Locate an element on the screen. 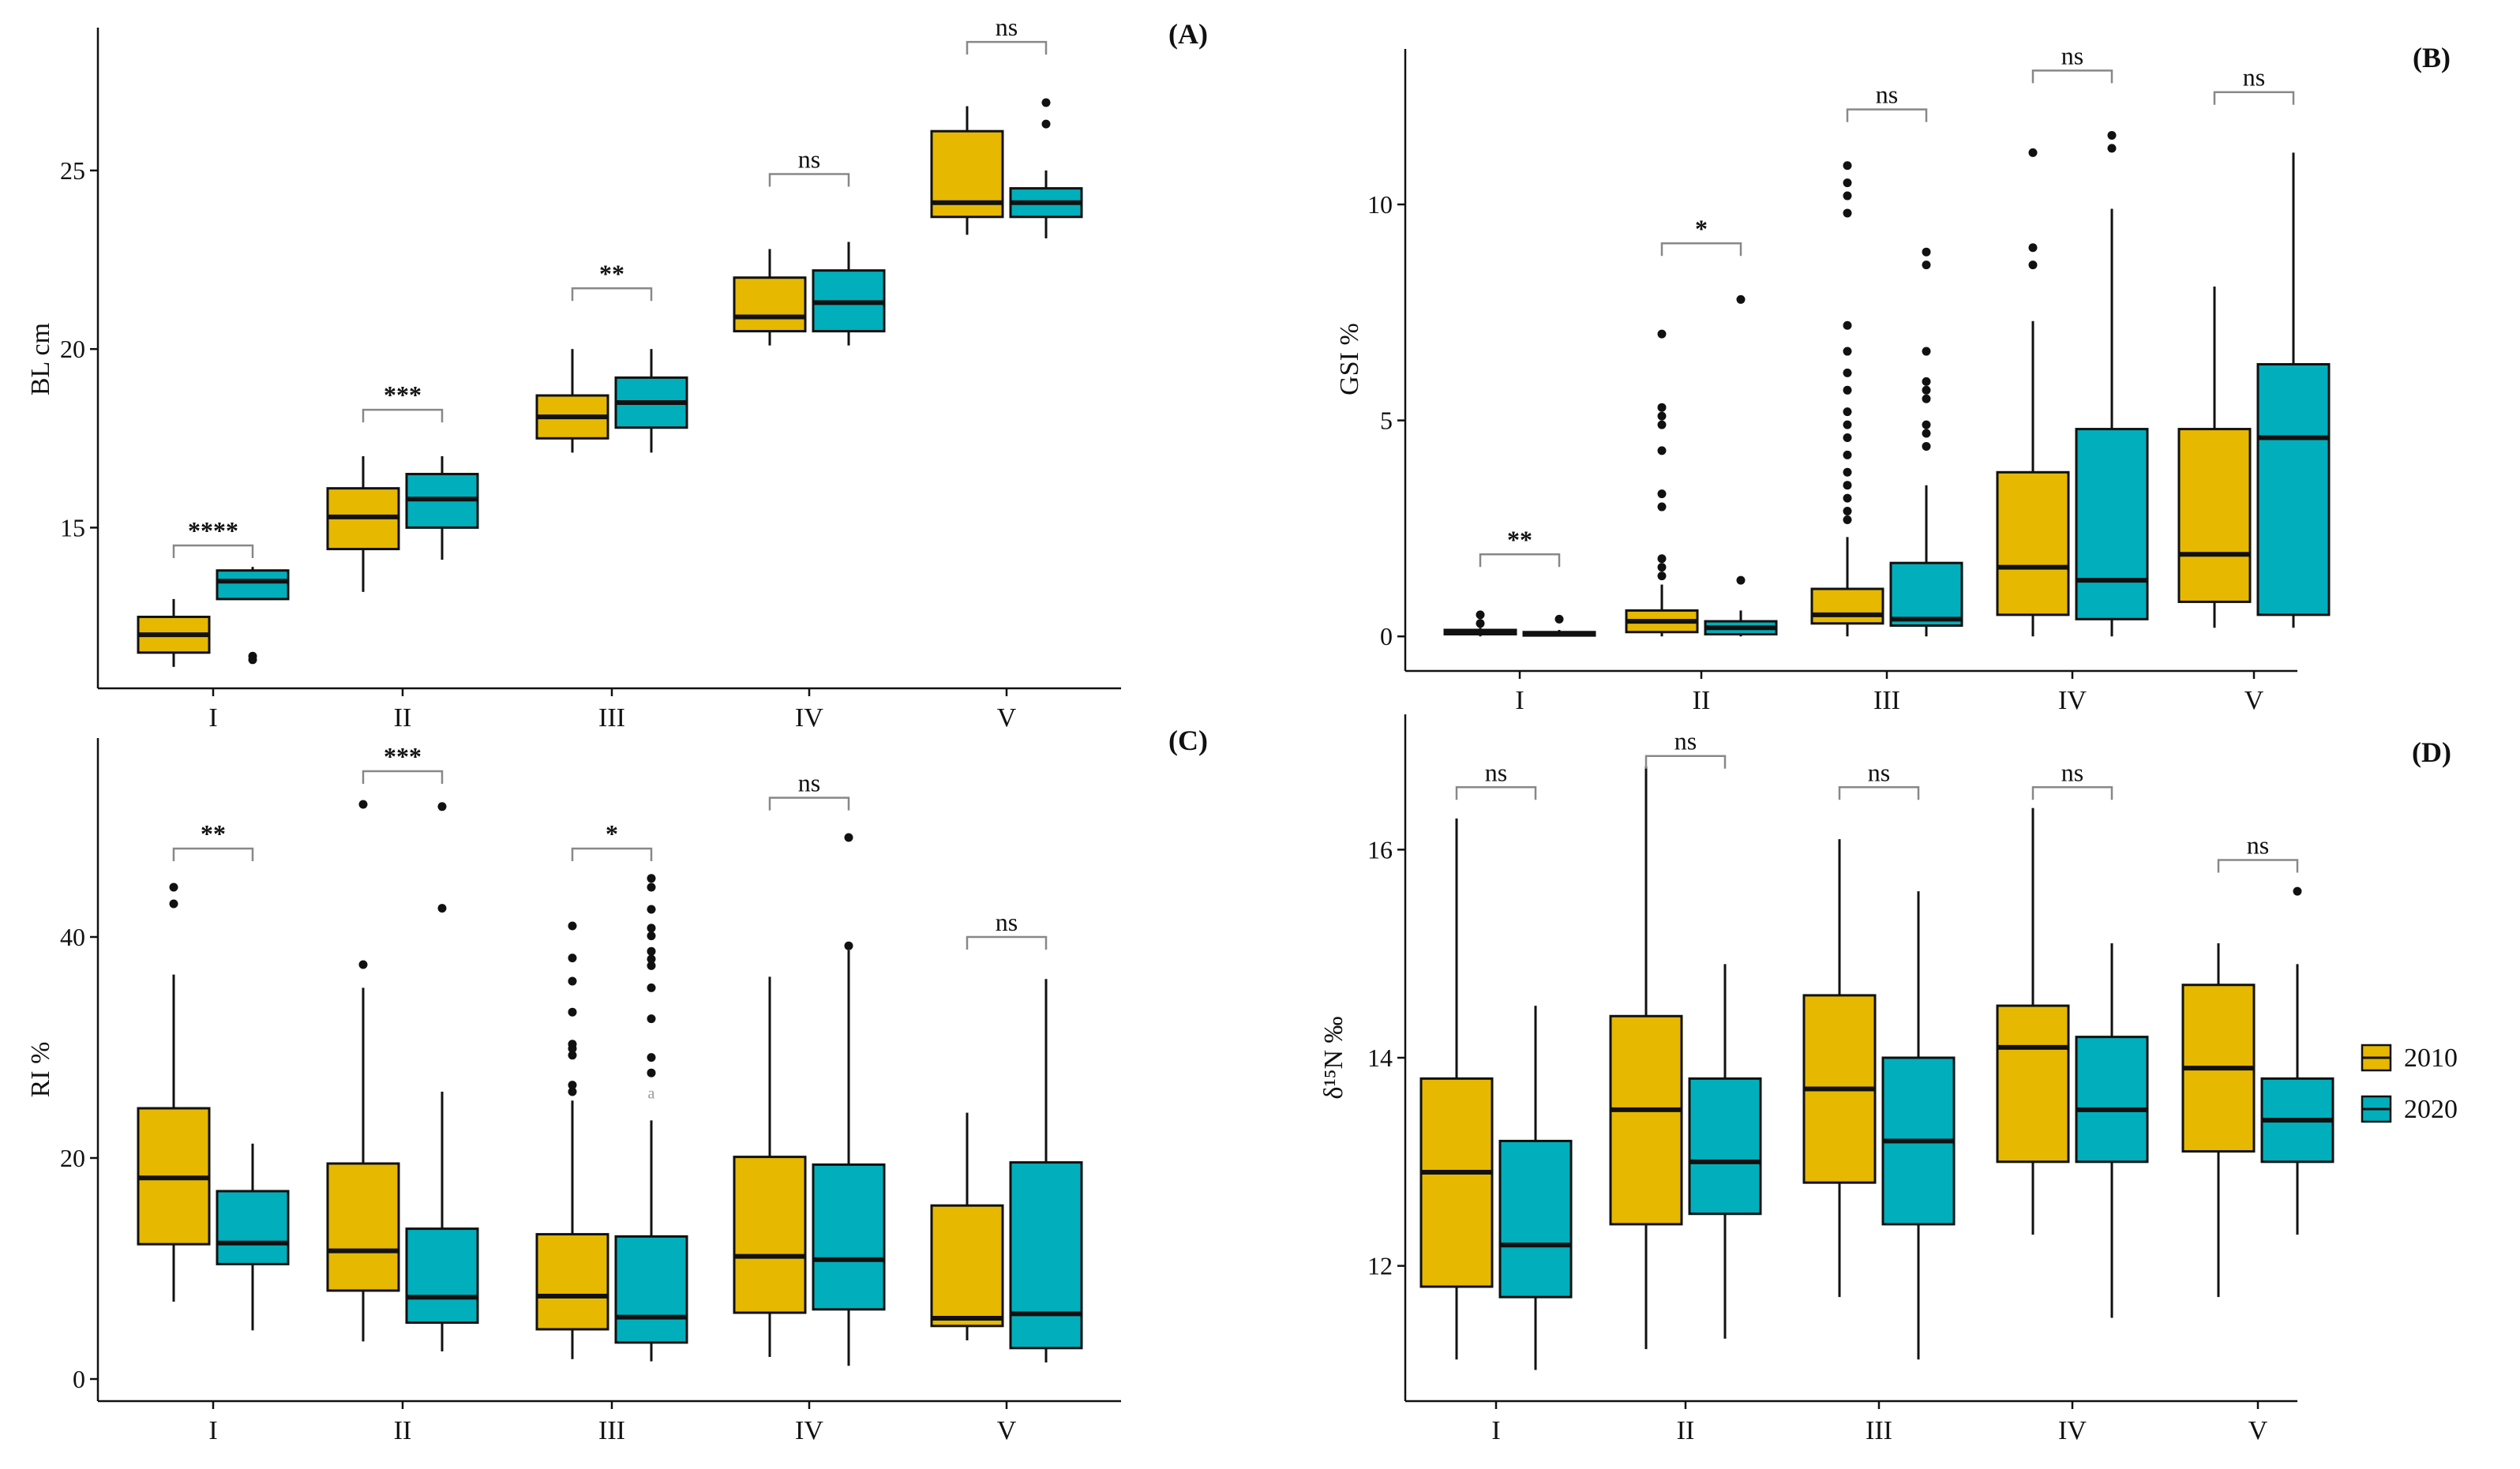 The width and height of the screenshot is (2520, 1469). panel-label: (D) is located at coordinates (2431, 752).